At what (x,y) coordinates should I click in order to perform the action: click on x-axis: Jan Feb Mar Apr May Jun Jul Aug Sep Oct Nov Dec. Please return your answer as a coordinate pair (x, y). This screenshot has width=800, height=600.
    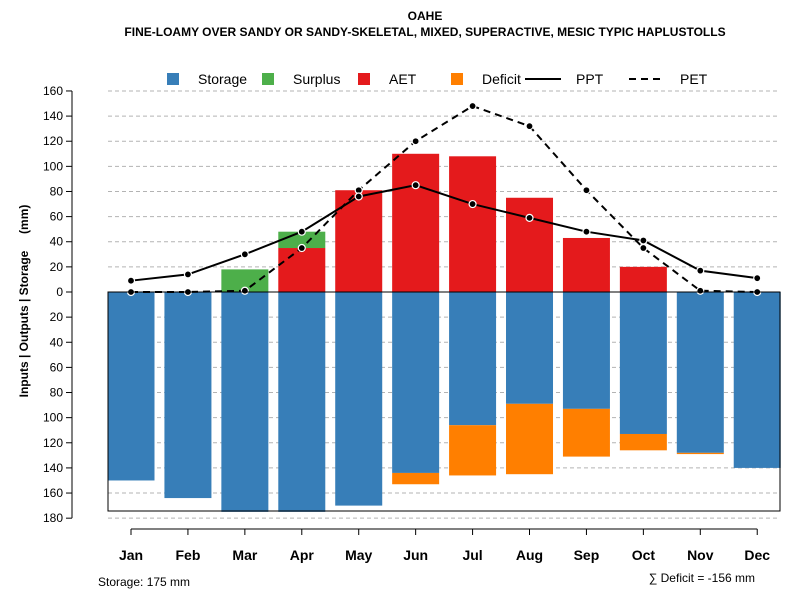
    Looking at the image, I should click on (444, 545).